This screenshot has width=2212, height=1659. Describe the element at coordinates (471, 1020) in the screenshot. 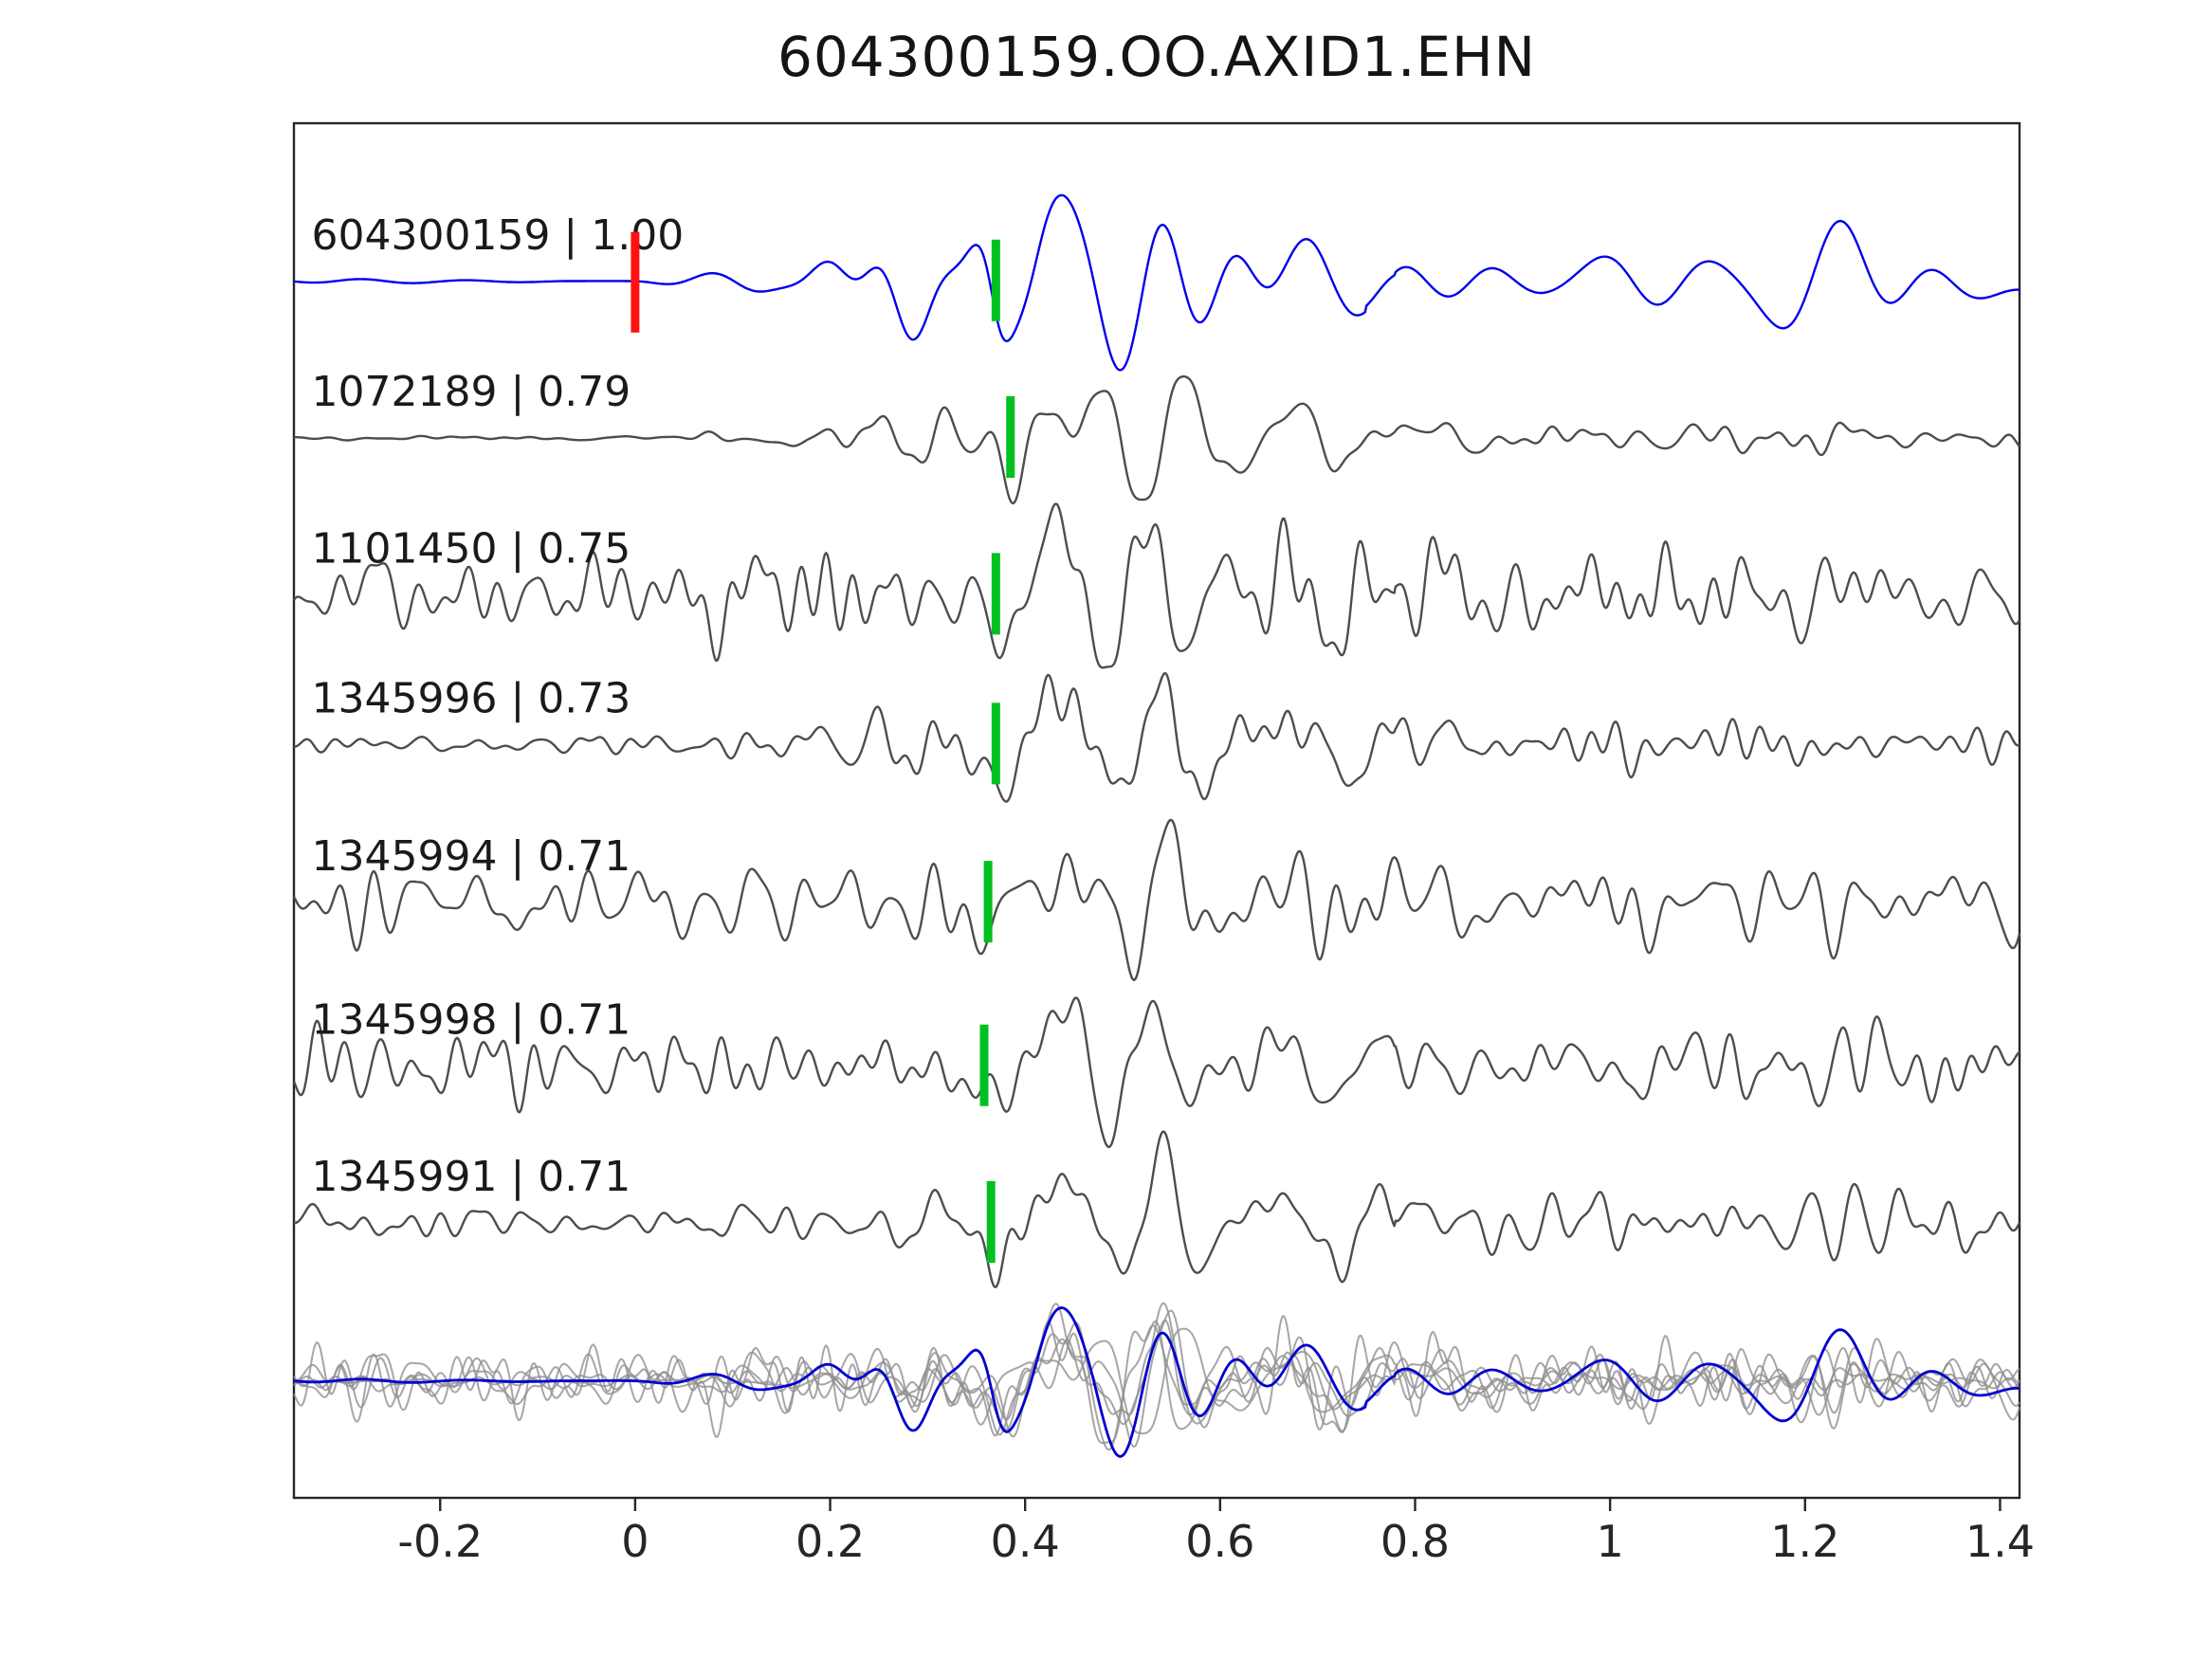

I see `trace-label-1345998: 1345998 | 0.71` at that location.